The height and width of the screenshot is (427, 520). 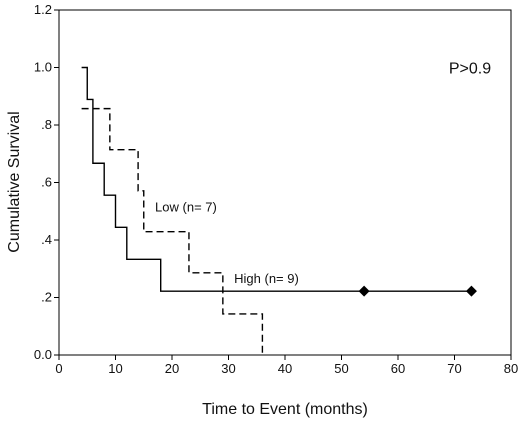 I want to click on x-tick-label: 10, so click(x=115, y=368).